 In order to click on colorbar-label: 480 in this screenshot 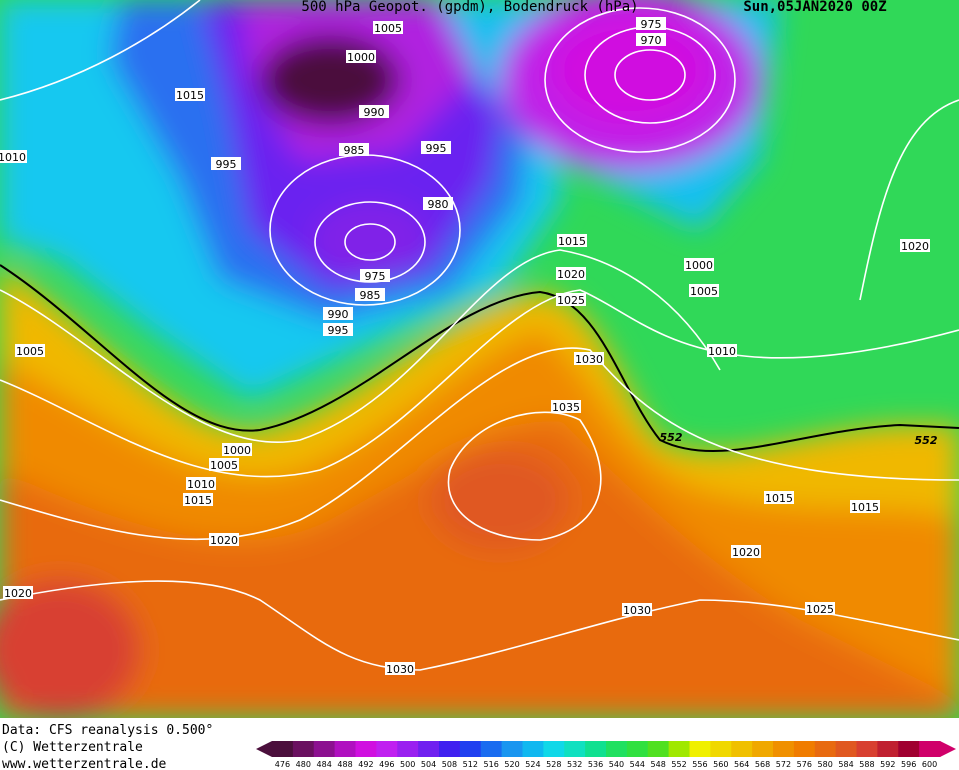, I will do `click(303, 764)`.